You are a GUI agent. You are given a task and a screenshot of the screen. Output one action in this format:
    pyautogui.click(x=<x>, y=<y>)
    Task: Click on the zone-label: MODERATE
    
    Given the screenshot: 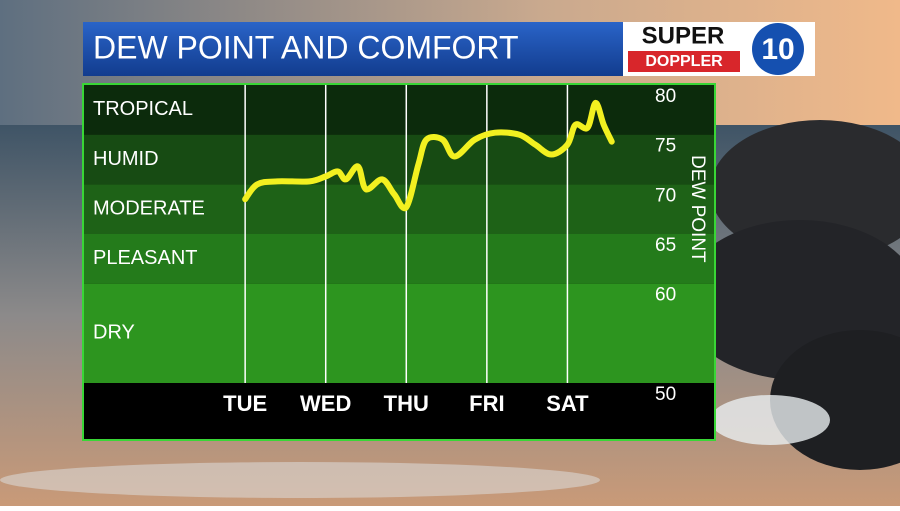 What is the action you would take?
    pyautogui.click(x=149, y=208)
    